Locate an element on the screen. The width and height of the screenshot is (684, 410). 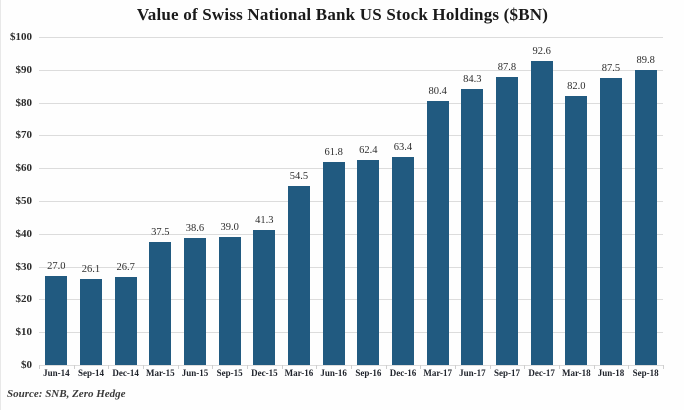
bar-slot: 87.5 is located at coordinates (611, 201).